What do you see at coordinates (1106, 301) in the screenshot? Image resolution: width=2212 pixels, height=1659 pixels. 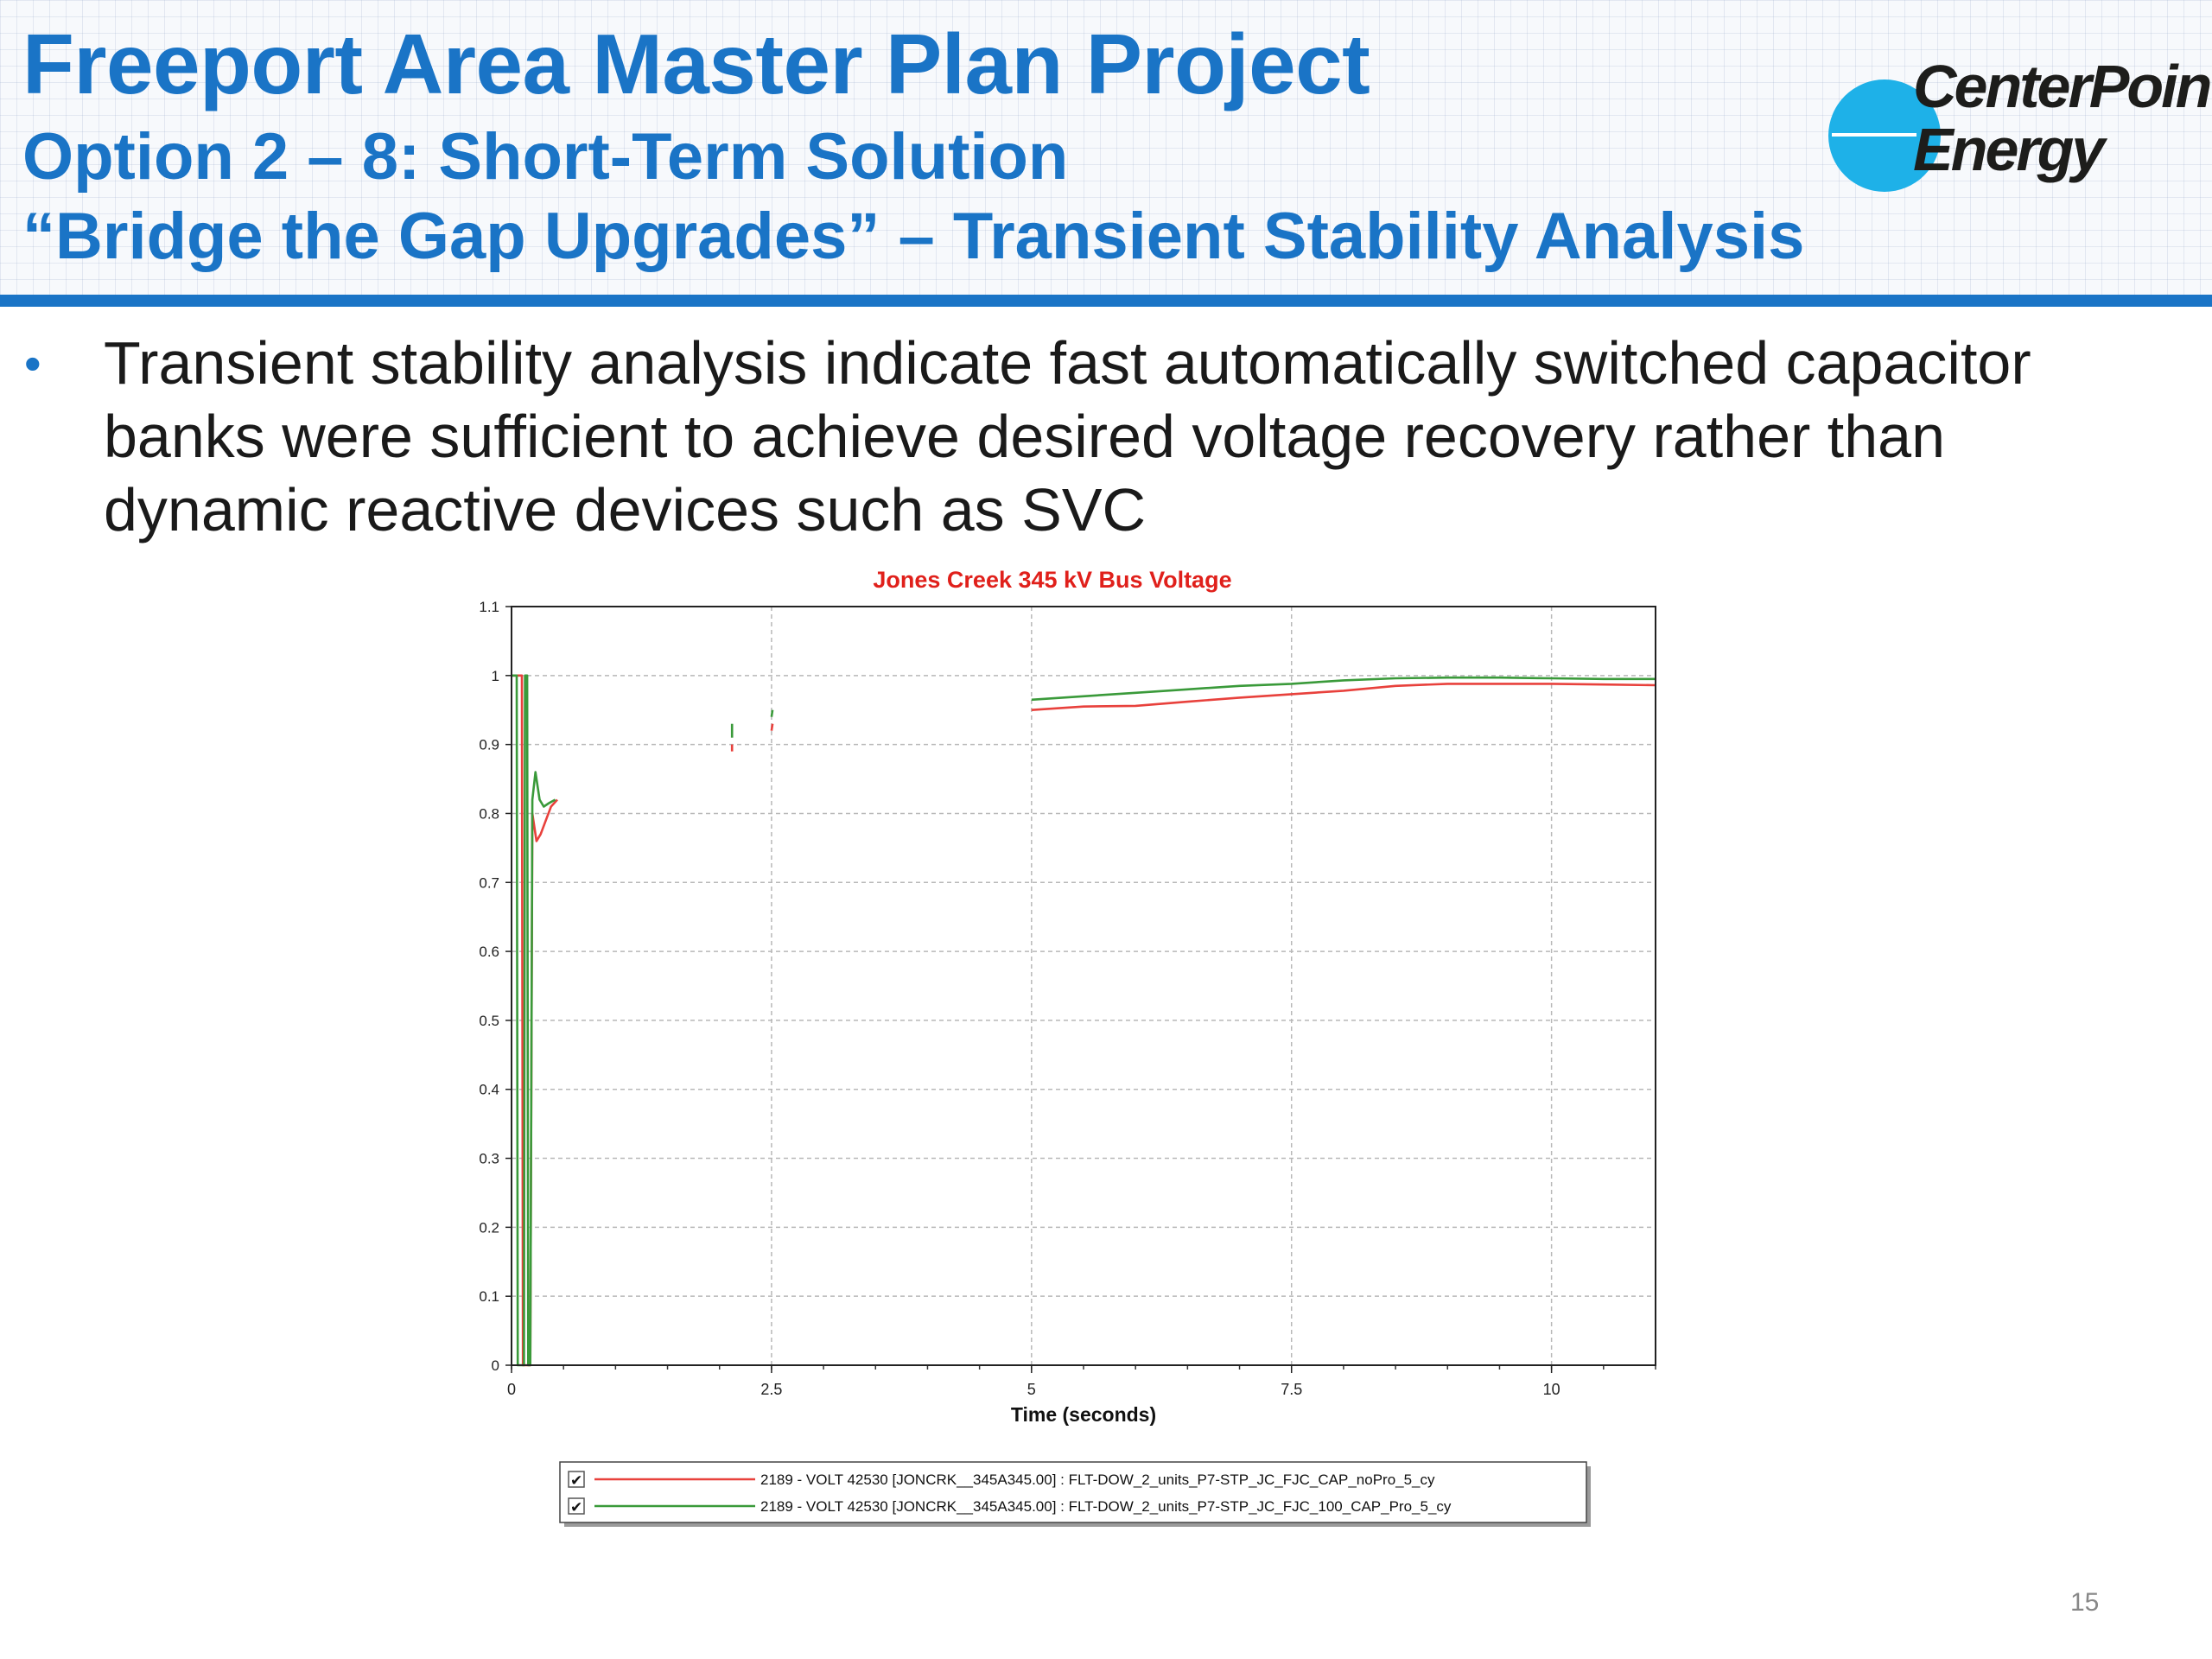 I see `header-divider` at bounding box center [1106, 301].